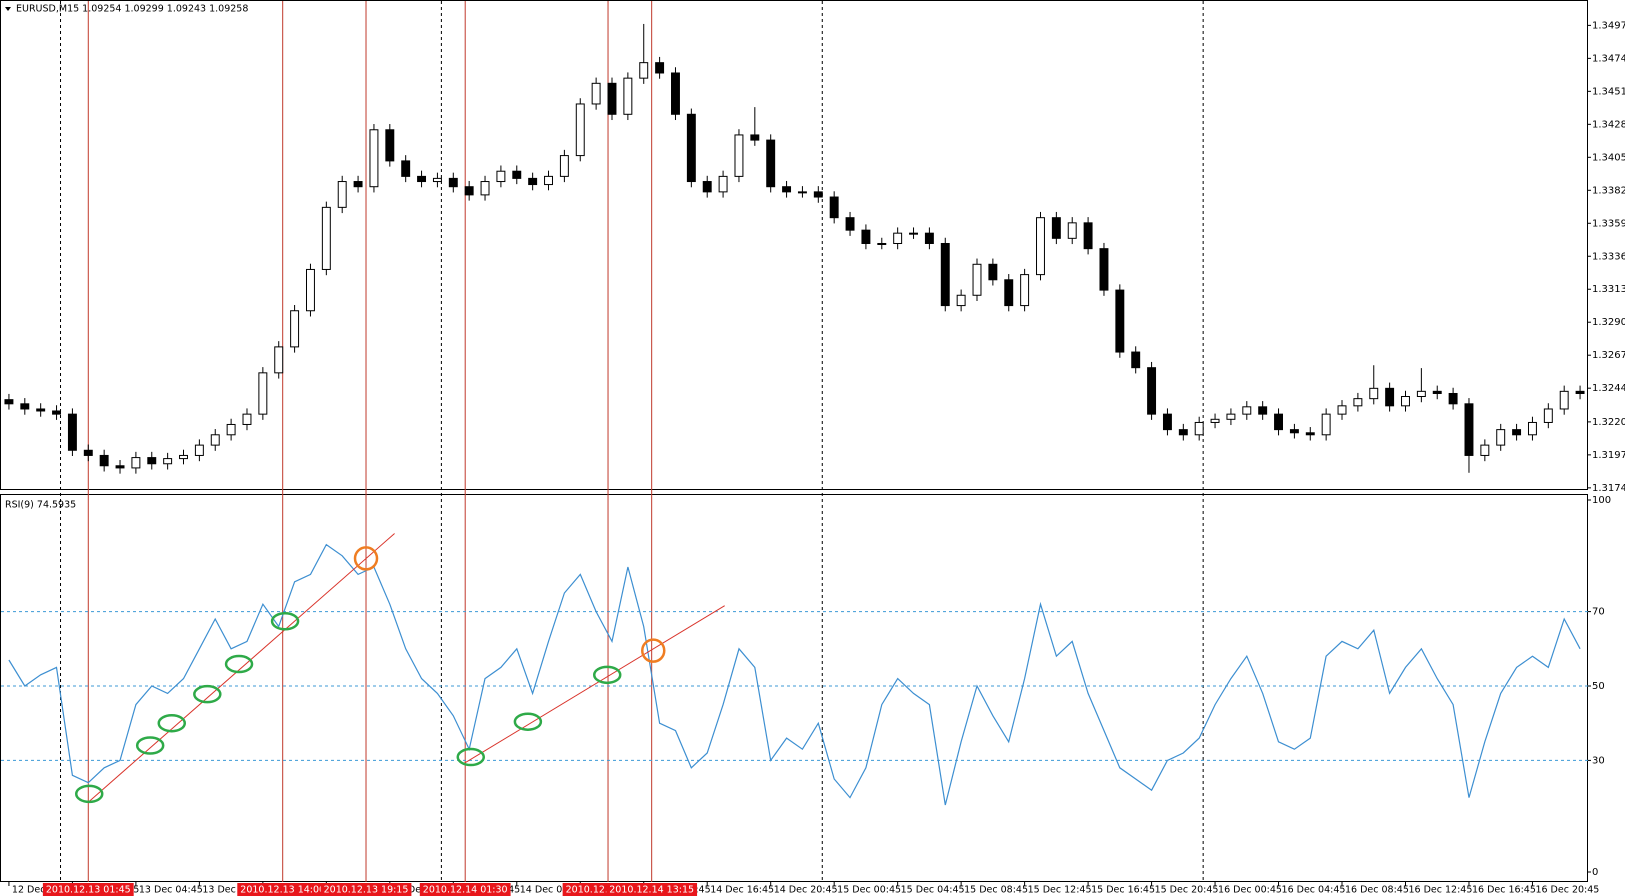  What do you see at coordinates (1314, 890) in the screenshot?
I see `x-tick-label: 16 Dec 04:45` at bounding box center [1314, 890].